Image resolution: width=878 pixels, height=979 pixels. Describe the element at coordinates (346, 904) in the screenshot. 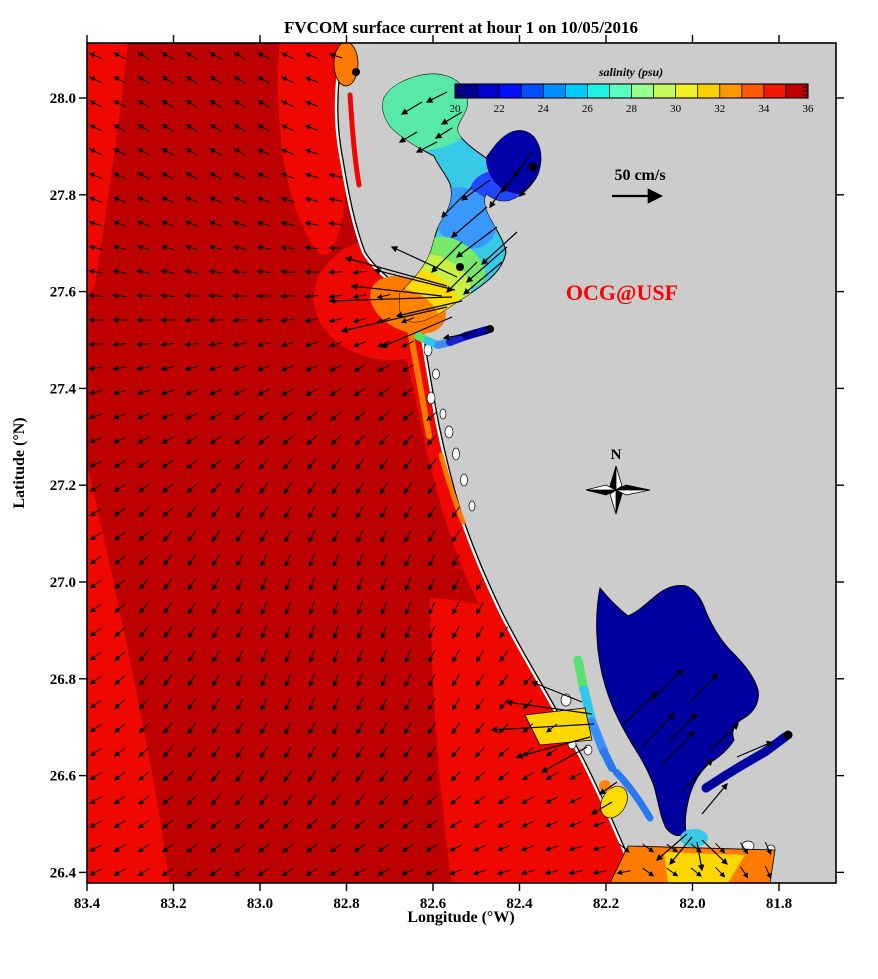

I see `x-tick-label: 82.8` at that location.